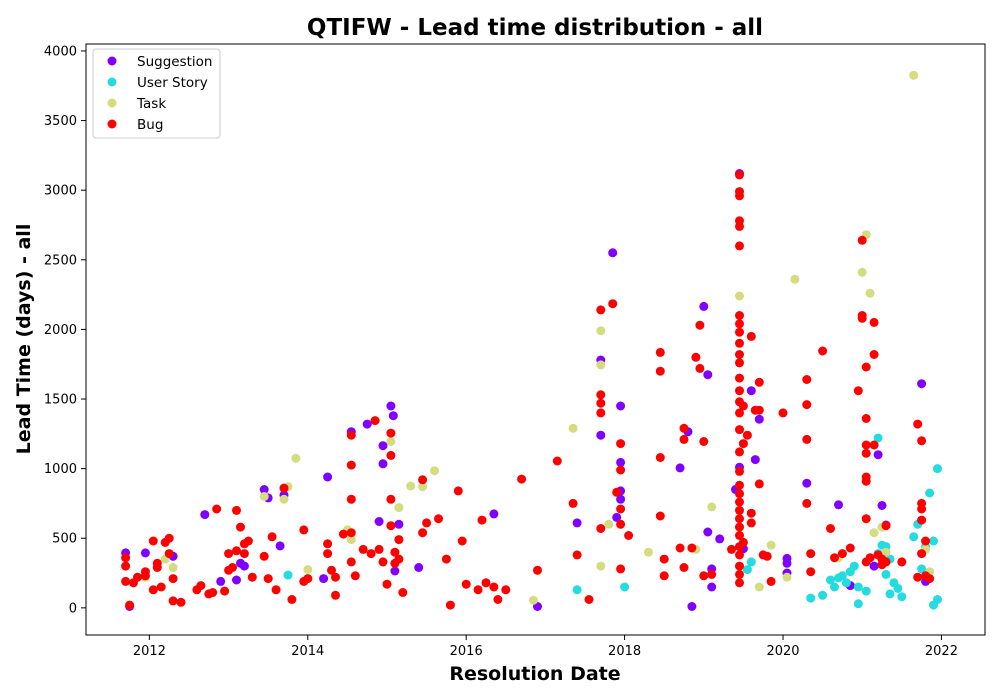 This screenshot has width=1000, height=700. What do you see at coordinates (60, 51) in the screenshot?
I see `y-tick-label: 4000` at bounding box center [60, 51].